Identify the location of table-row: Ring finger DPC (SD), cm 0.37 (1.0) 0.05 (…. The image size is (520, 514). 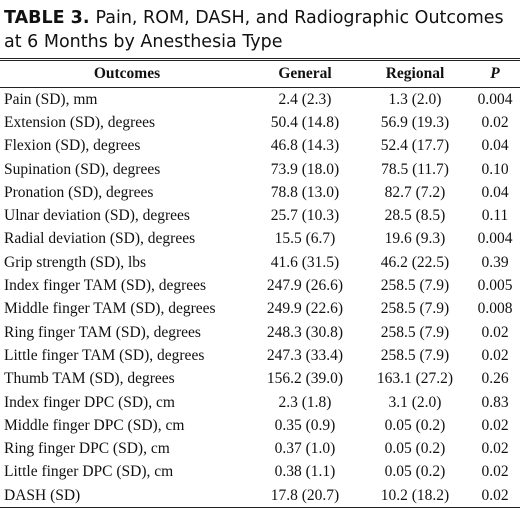
(260, 448).